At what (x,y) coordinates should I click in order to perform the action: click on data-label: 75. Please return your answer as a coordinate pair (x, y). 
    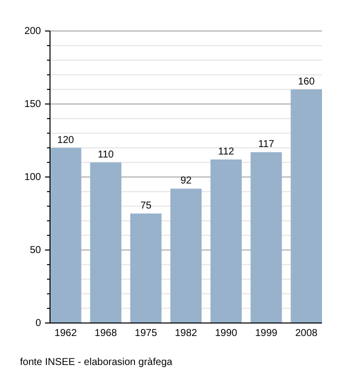
    Looking at the image, I should click on (146, 206).